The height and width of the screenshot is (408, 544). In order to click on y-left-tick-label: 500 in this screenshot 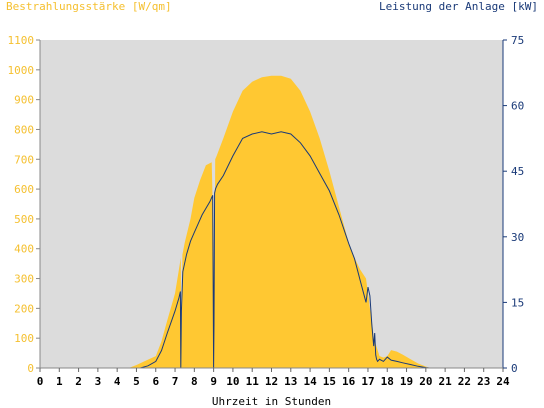, I will do `click(24, 219)`.